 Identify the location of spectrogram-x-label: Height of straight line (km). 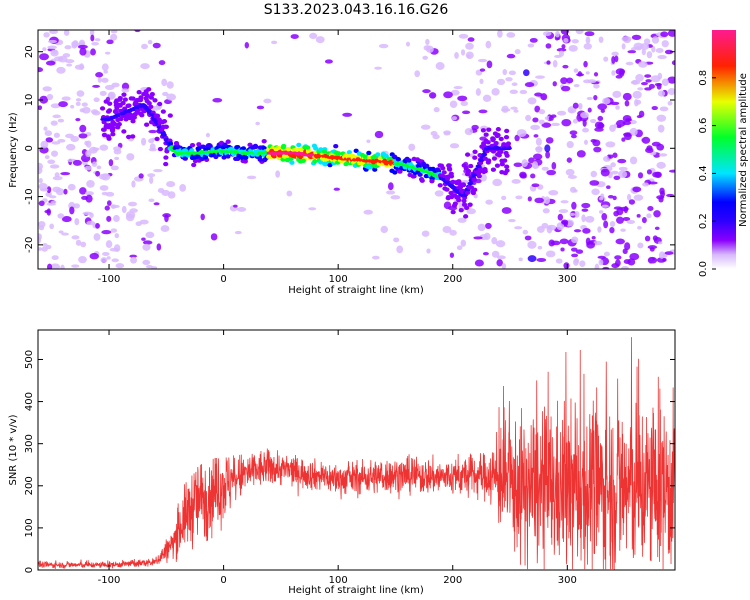
(356, 290).